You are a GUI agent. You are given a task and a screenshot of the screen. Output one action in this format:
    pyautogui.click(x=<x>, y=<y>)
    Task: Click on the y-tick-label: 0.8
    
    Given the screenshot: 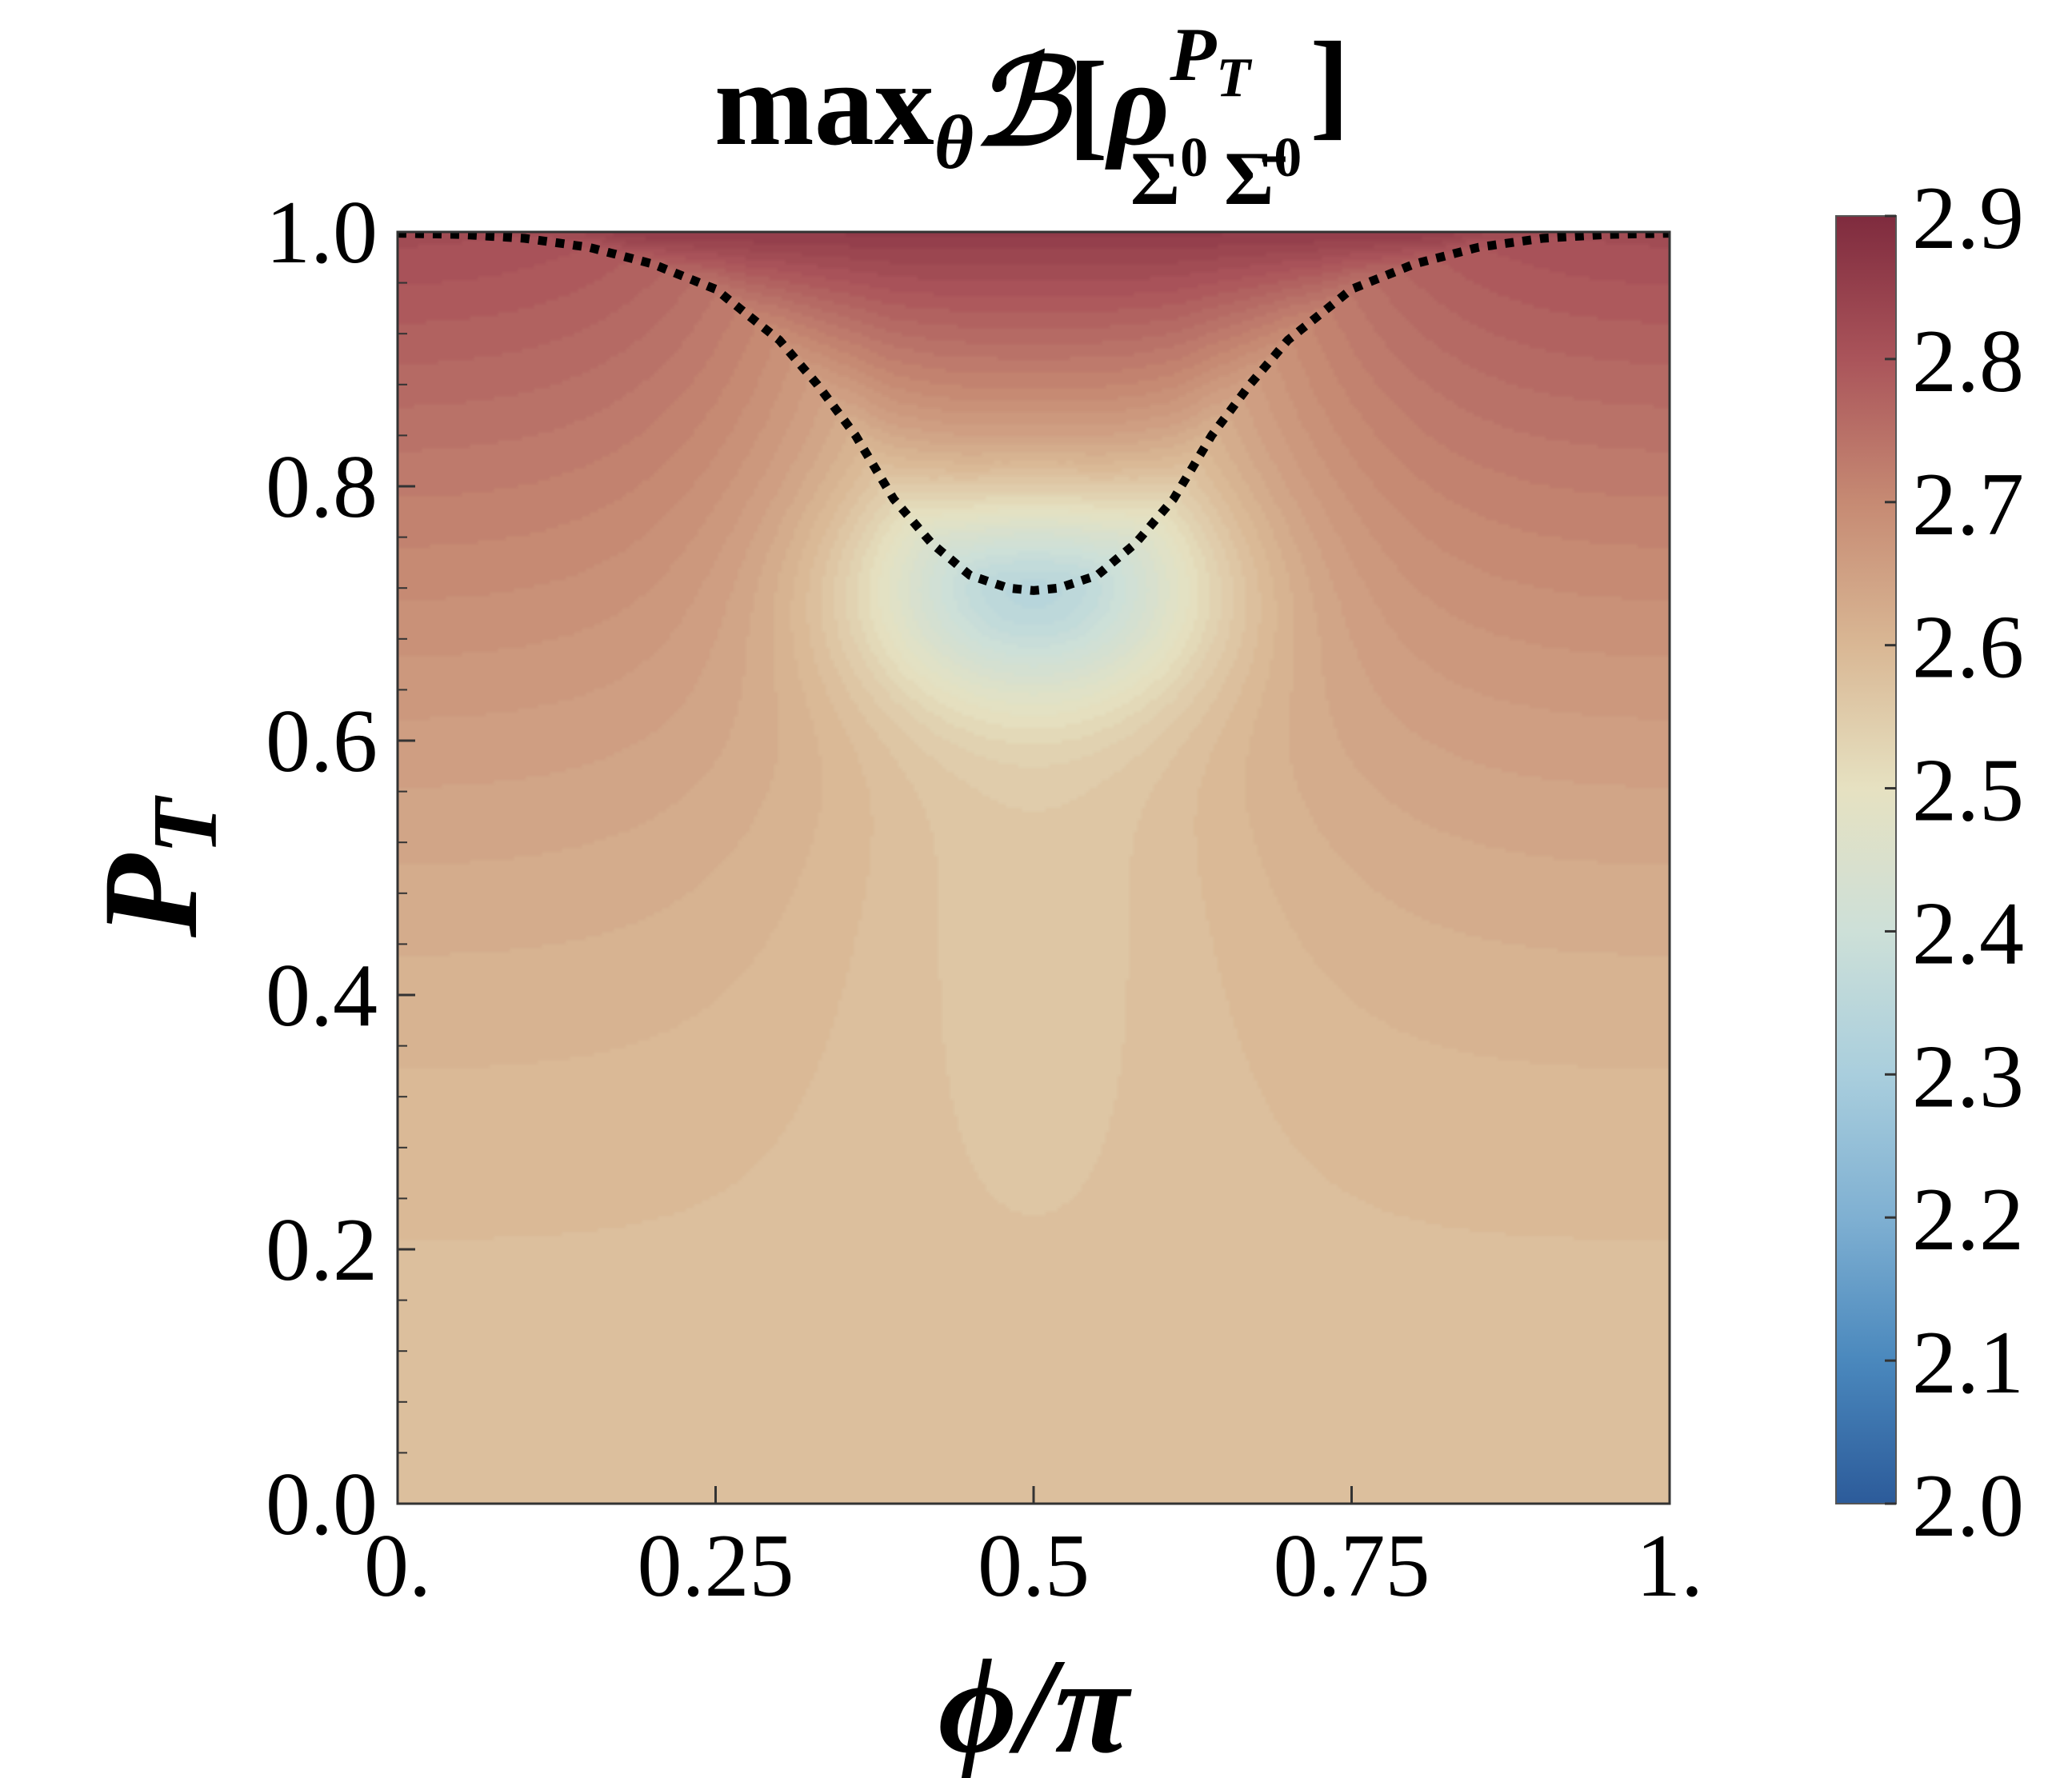 What is the action you would take?
    pyautogui.click(x=322, y=487)
    